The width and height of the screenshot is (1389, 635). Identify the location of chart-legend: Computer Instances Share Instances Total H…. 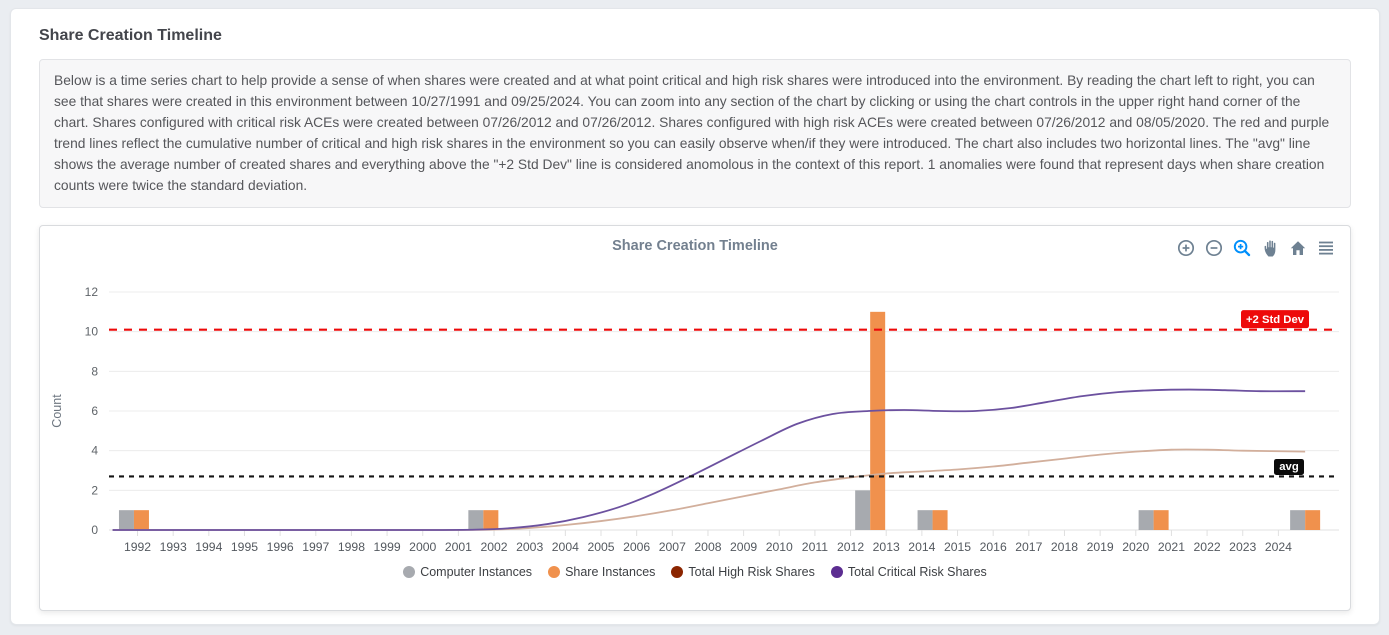
(695, 572).